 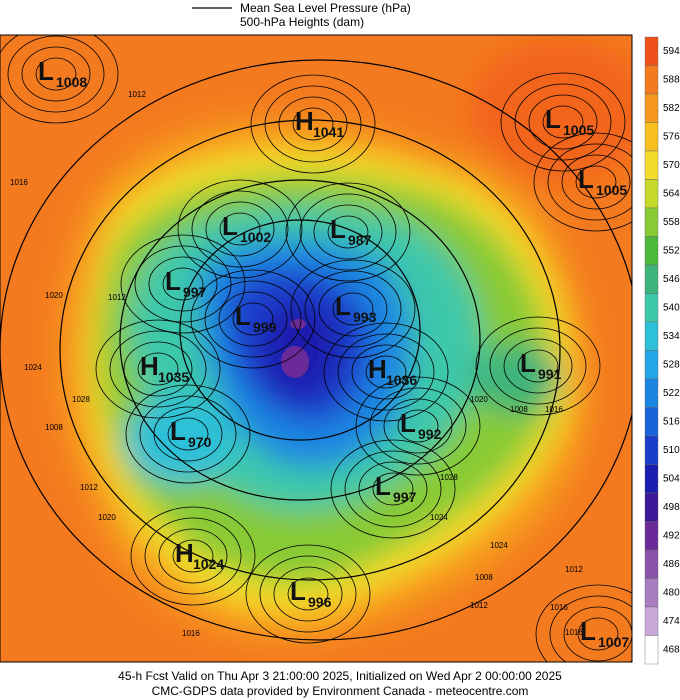 I want to click on pressure-center-value: 999, so click(x=265, y=327).